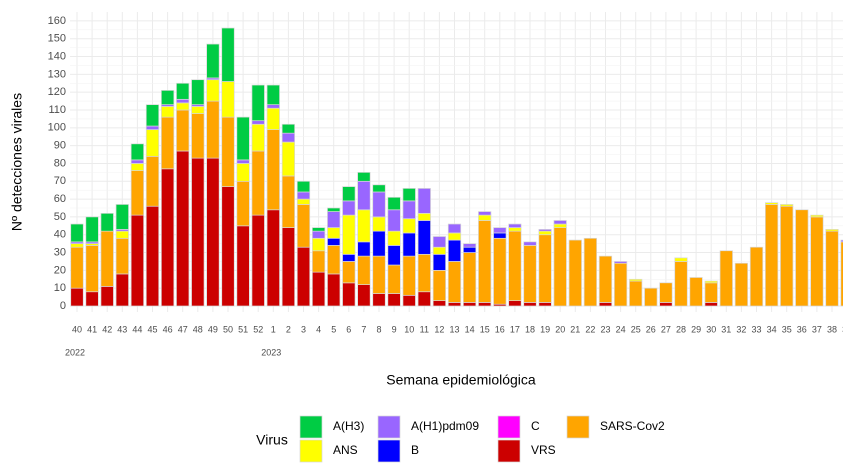 This screenshot has height=464, width=843. What do you see at coordinates (57, 56) in the screenshot?
I see `y-tick-label: 140` at bounding box center [57, 56].